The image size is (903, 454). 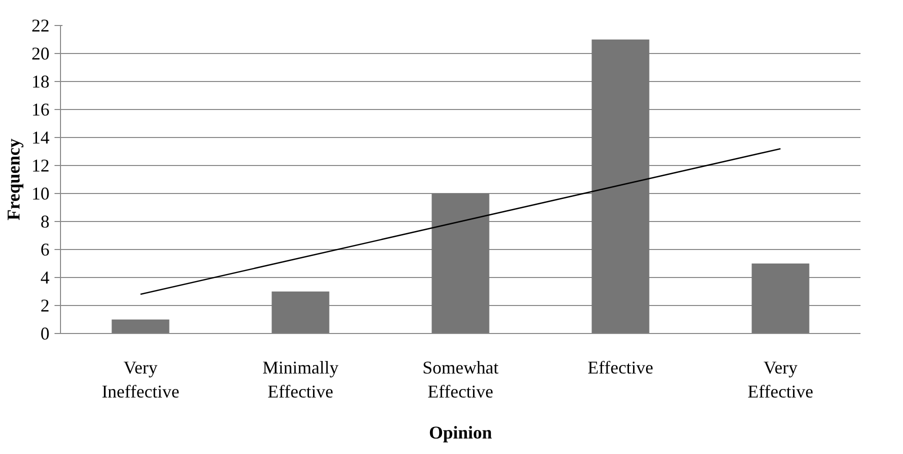 What do you see at coordinates (41, 110) in the screenshot?
I see `y-tick-label: 16` at bounding box center [41, 110].